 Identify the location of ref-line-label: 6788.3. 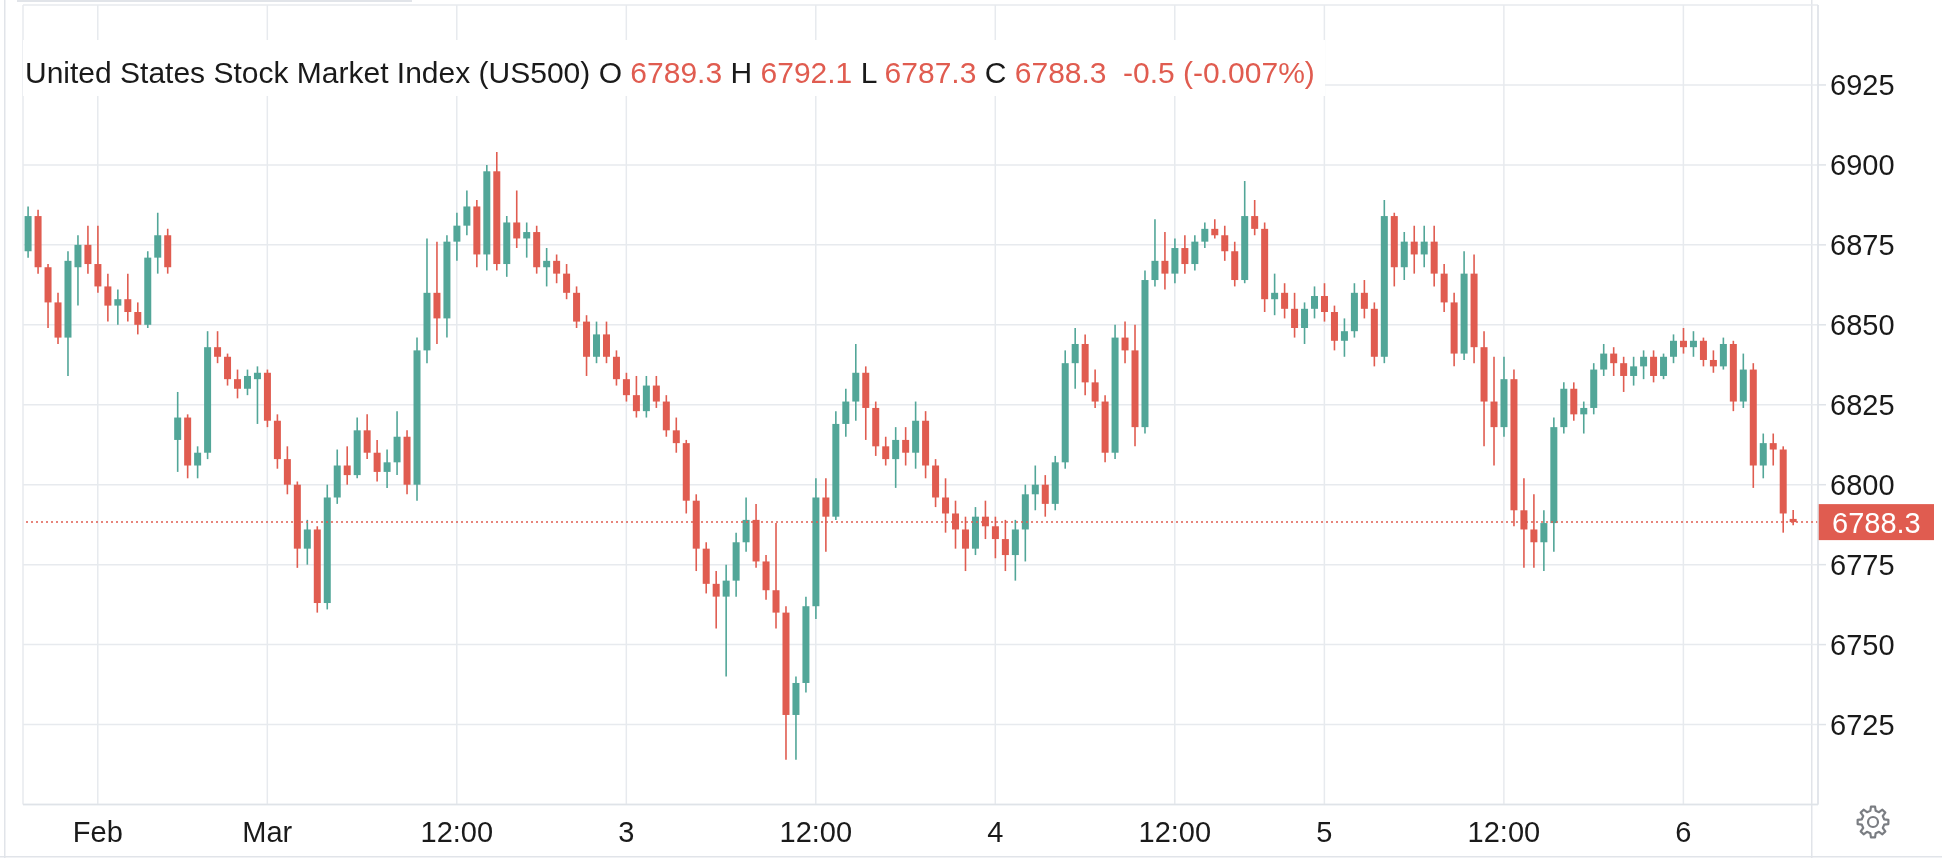
(1876, 522).